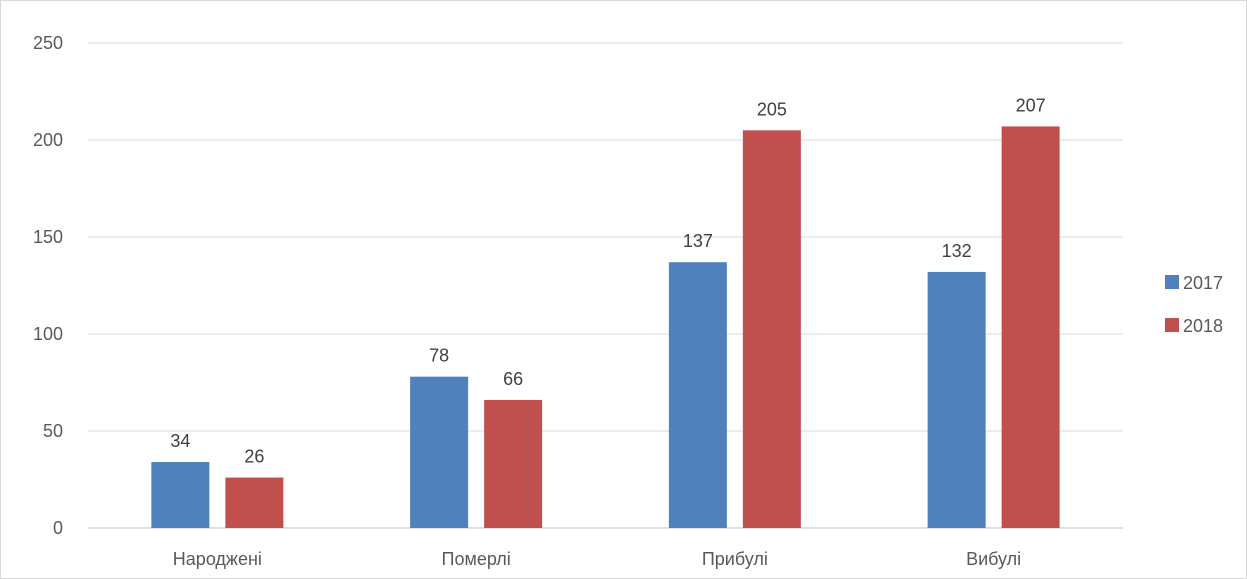 This screenshot has height=579, width=1247. Describe the element at coordinates (48, 237) in the screenshot. I see `y-tick-label: 150` at that location.